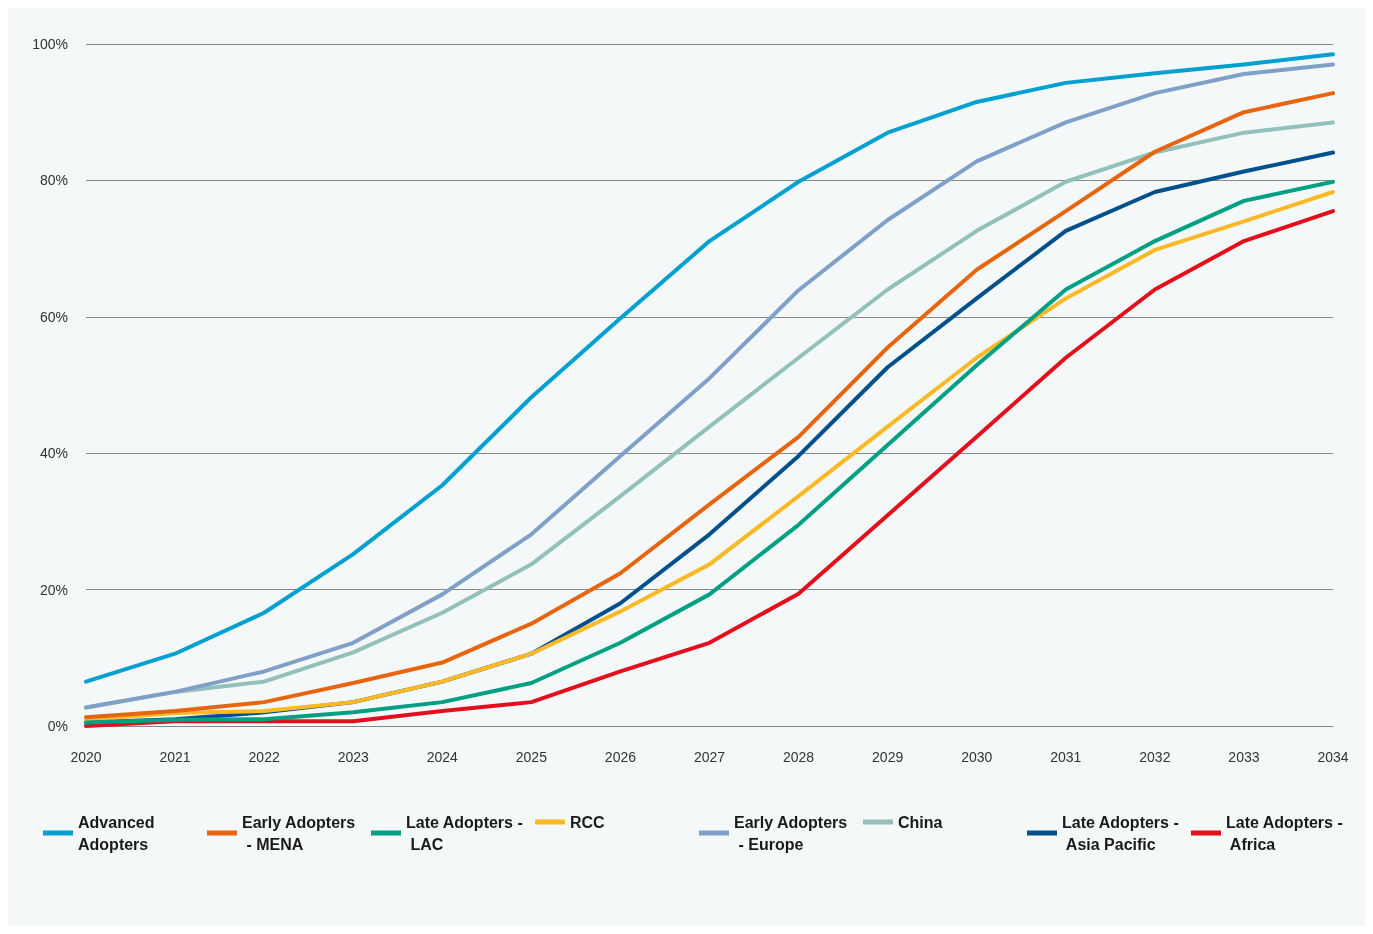  Describe the element at coordinates (50, 44) in the screenshot. I see `y-tick-label: 100%` at that location.